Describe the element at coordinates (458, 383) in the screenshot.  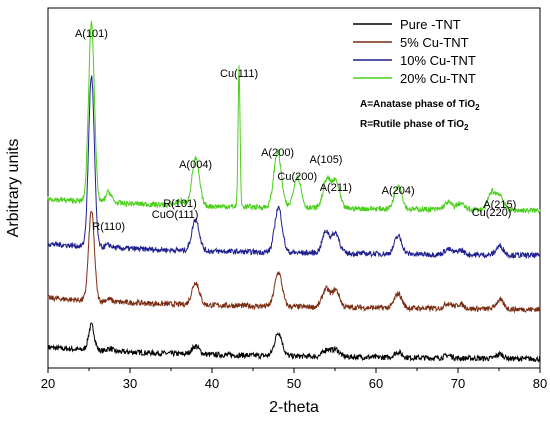
I see `x-tick-label: 70` at that location.